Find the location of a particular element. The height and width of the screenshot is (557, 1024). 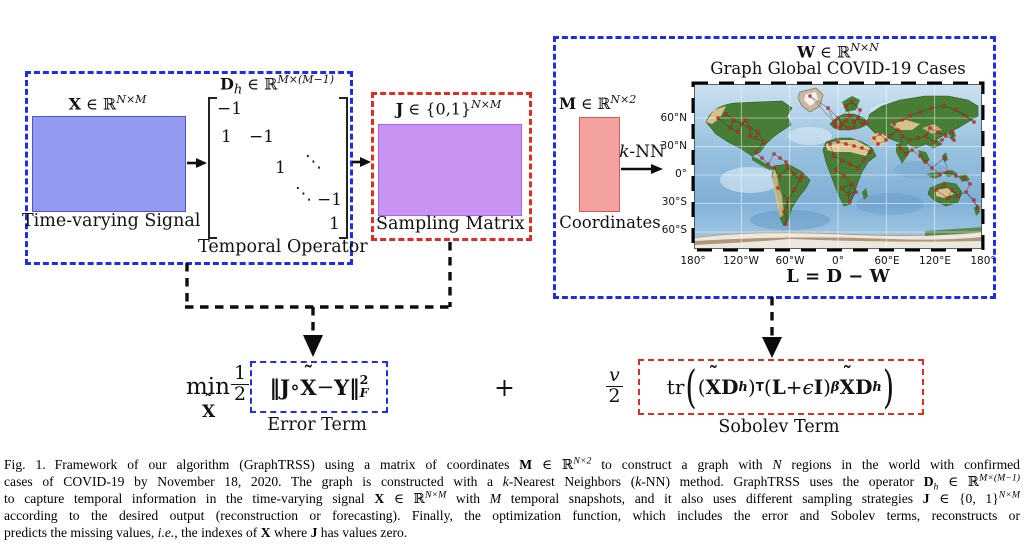

paren-open: ( is located at coordinates (701, 387).